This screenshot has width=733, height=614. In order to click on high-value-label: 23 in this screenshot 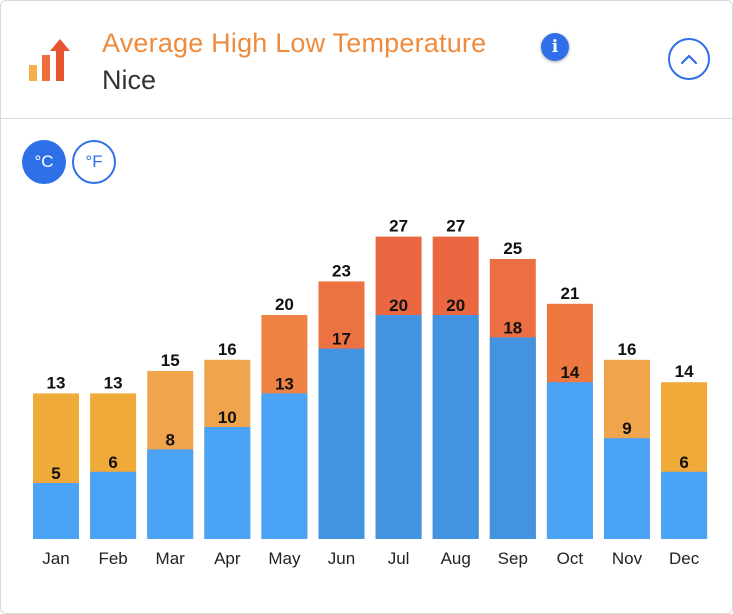, I will do `click(341, 270)`.